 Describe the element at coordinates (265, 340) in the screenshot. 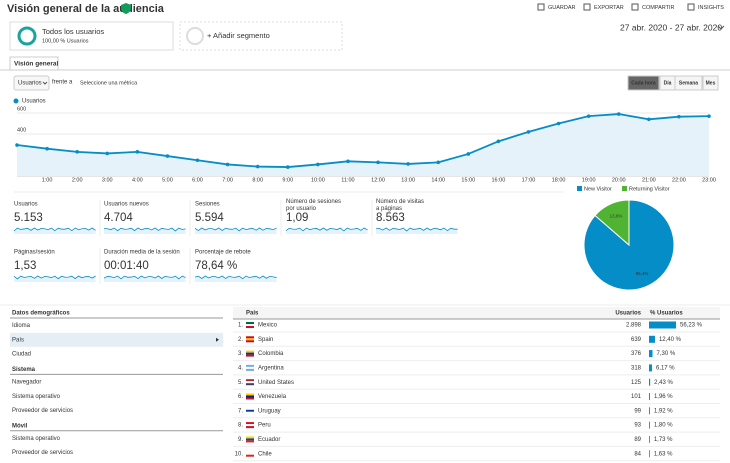

I see `row-country: Spain` at that location.